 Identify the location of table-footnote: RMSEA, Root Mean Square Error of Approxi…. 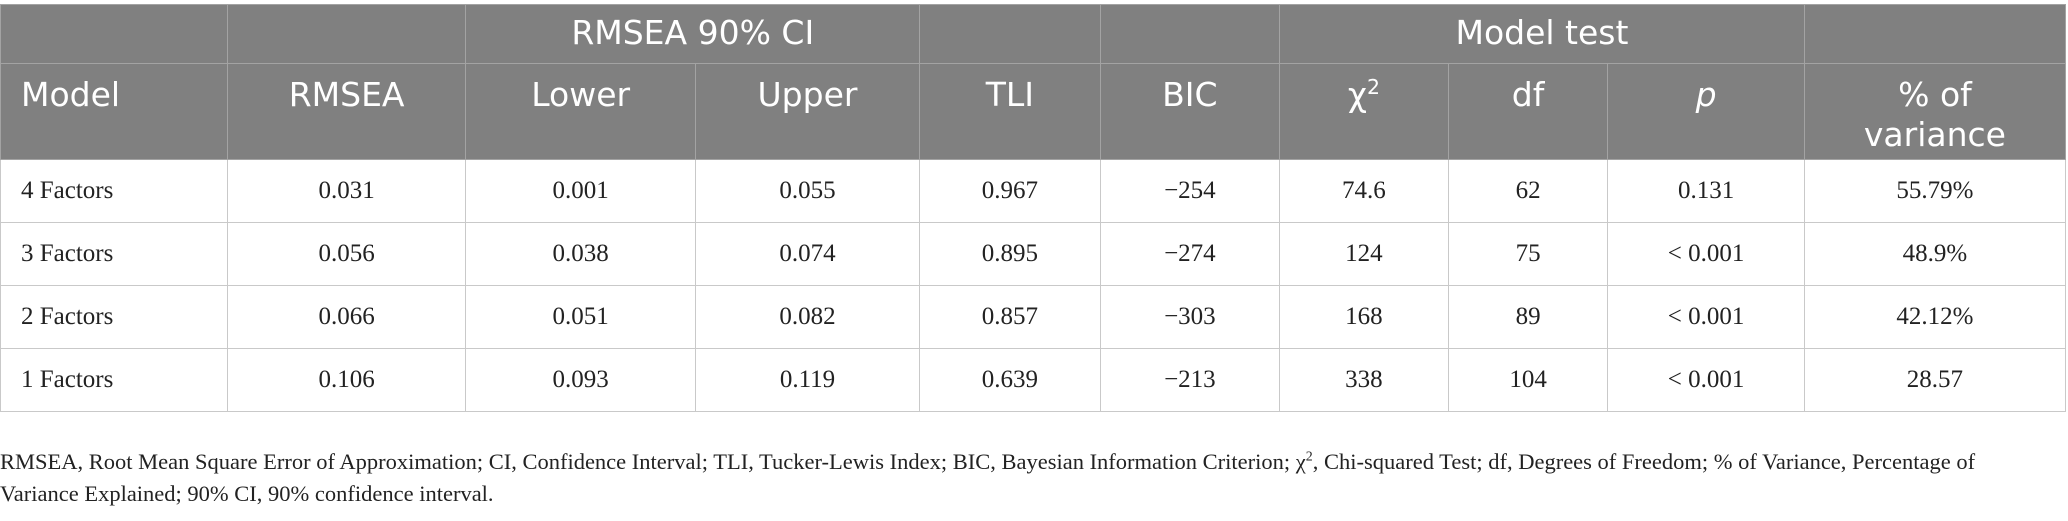
(1025, 478).